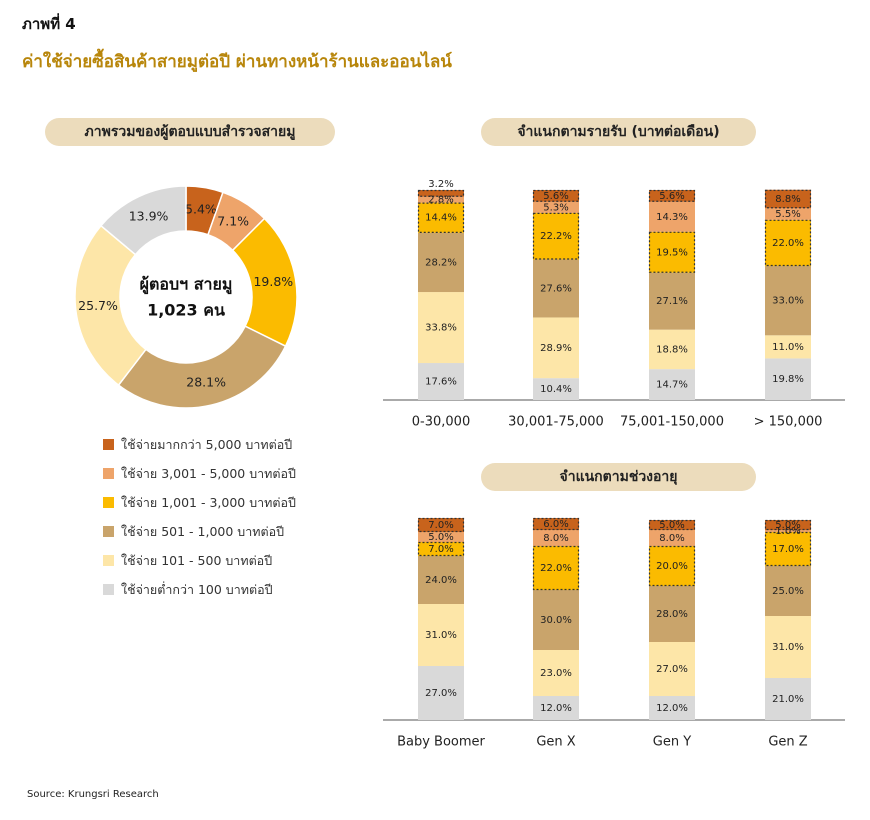 Image resolution: width=870 pixels, height=820 pixels. I want to click on bar-data-label: 14.4%, so click(441, 218).